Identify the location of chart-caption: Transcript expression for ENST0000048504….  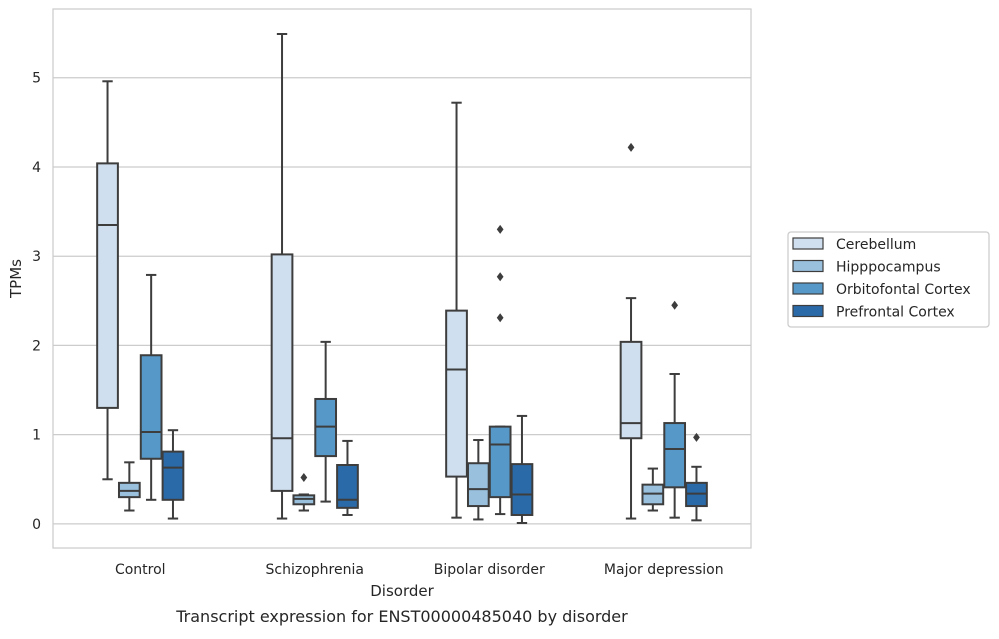
(401, 616).